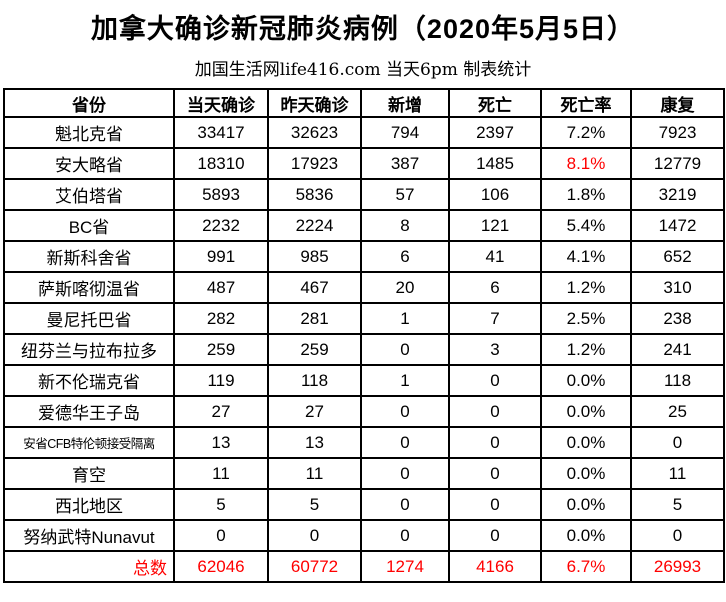  Describe the element at coordinates (314, 535) in the screenshot. I see `yesterday-confirmed-value: 0` at that location.